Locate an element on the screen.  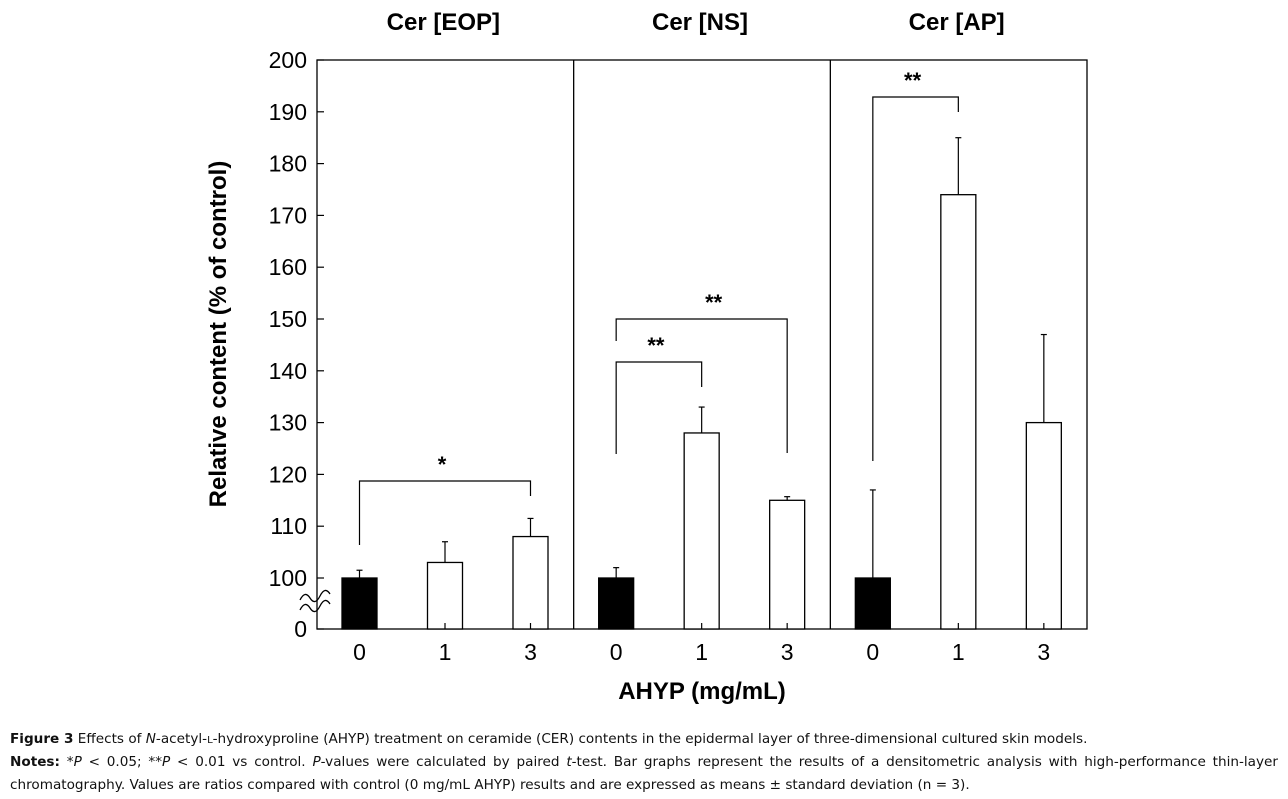
y-axis-label: Relative content (% of control) is located at coordinates (218, 334).